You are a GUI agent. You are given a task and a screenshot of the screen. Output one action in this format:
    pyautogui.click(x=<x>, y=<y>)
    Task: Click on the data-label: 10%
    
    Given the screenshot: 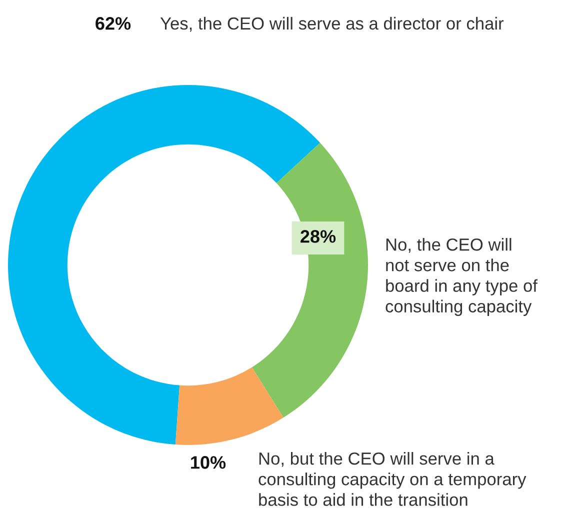 What is the action you would take?
    pyautogui.click(x=208, y=462)
    